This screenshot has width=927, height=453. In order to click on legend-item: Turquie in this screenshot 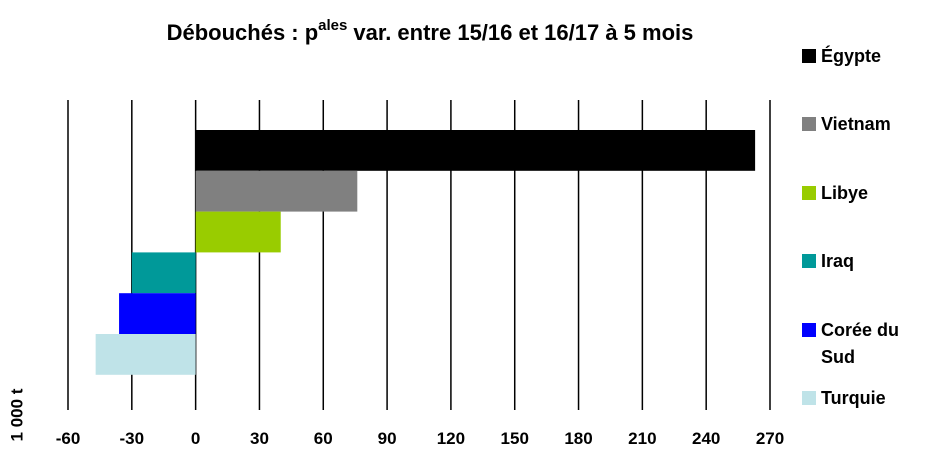, I will do `click(857, 398)`.